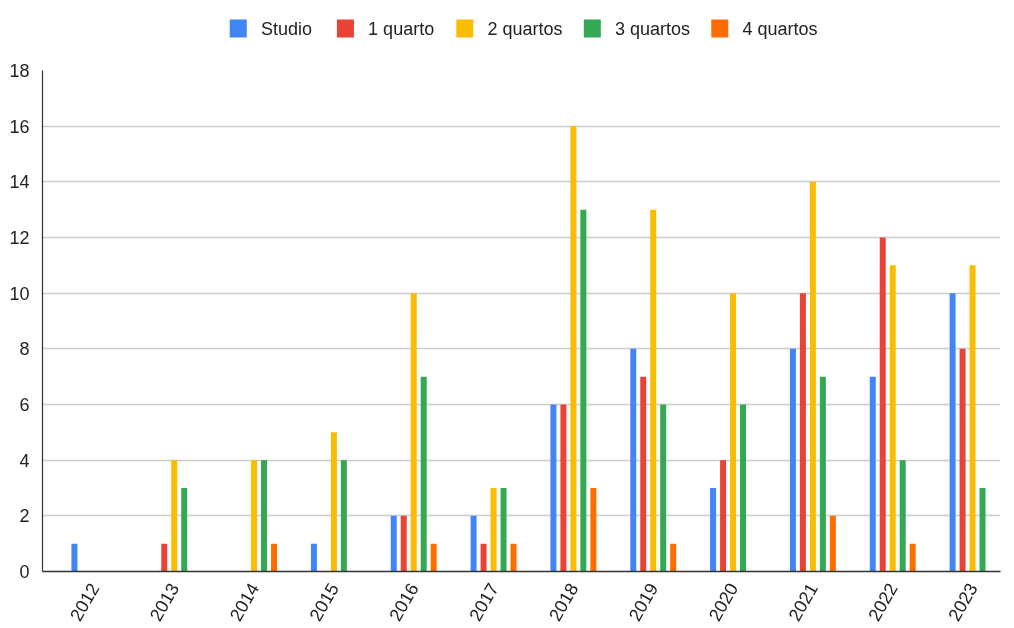 This screenshot has width=1014, height=628. I want to click on legend-label: 4 quartos, so click(780, 28).